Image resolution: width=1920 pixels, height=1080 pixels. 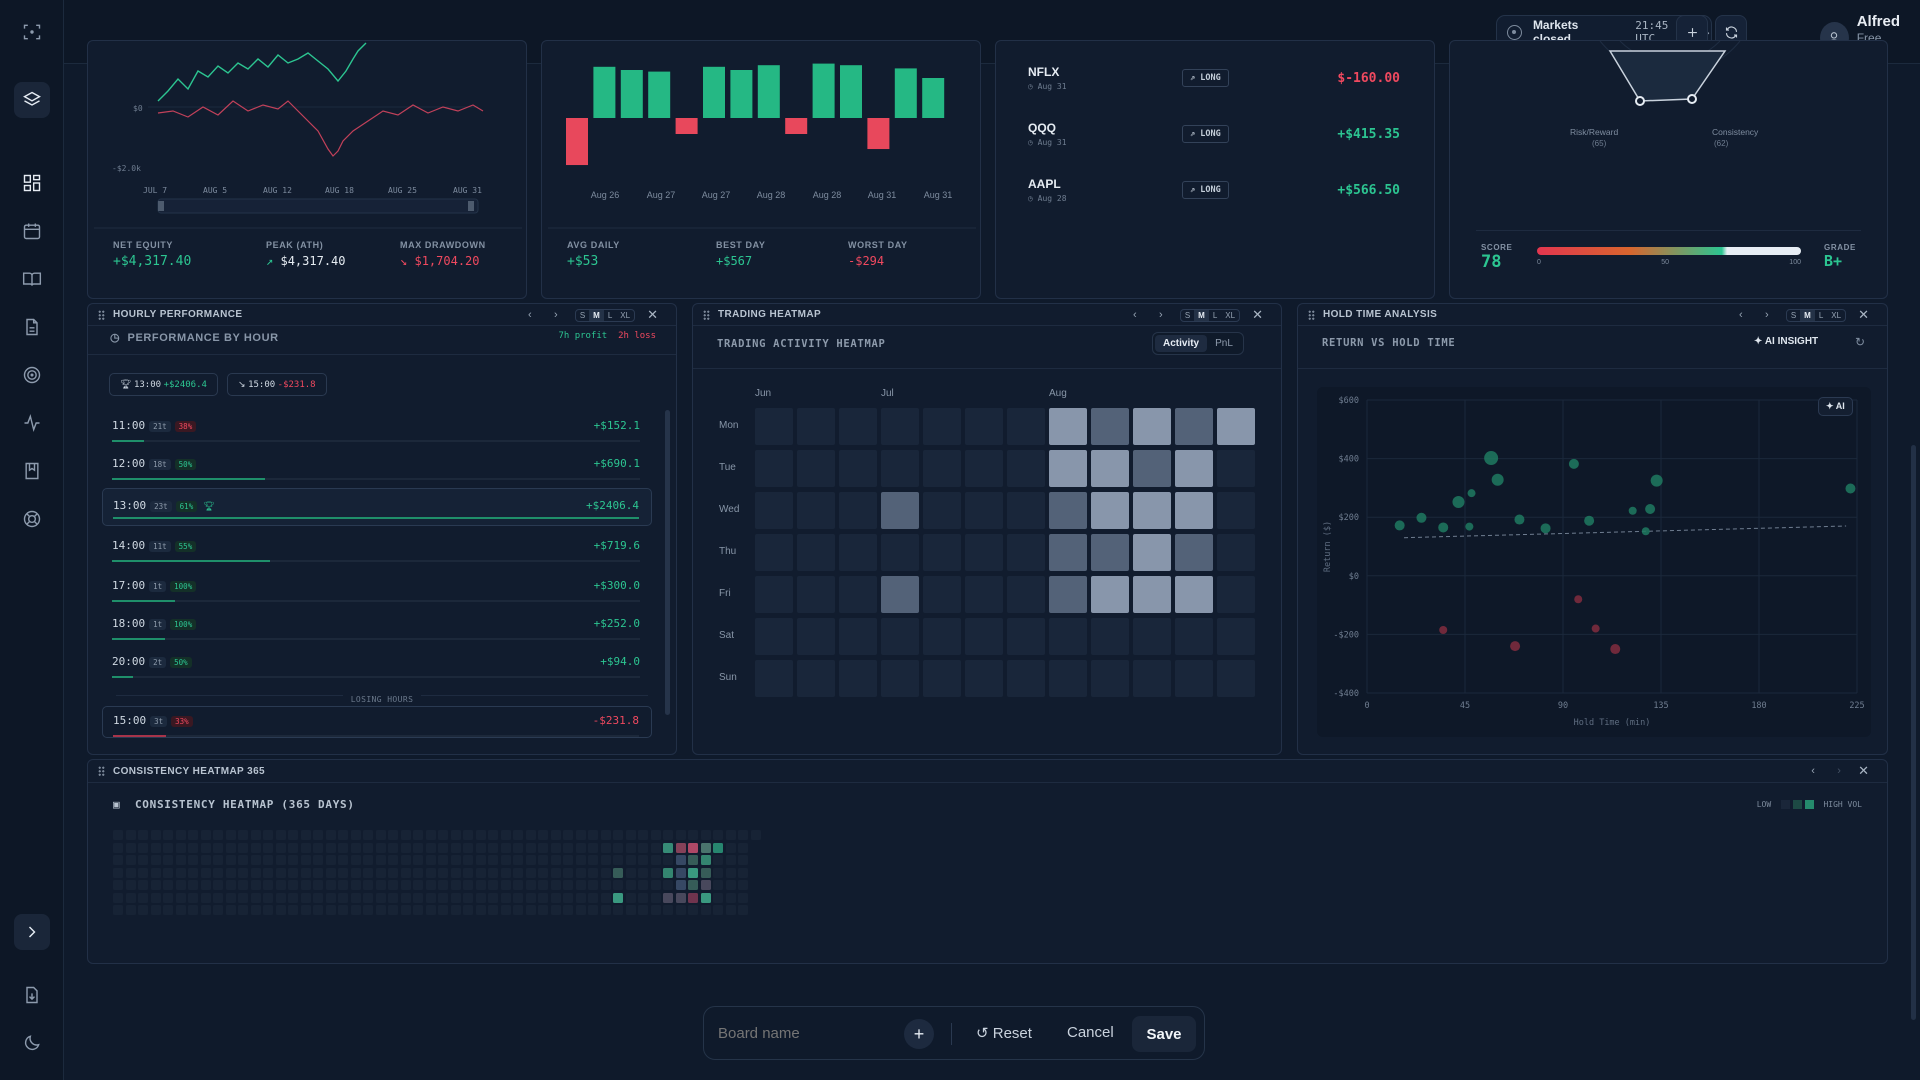 I want to click on close-icon: ✕, so click(x=1863, y=314).